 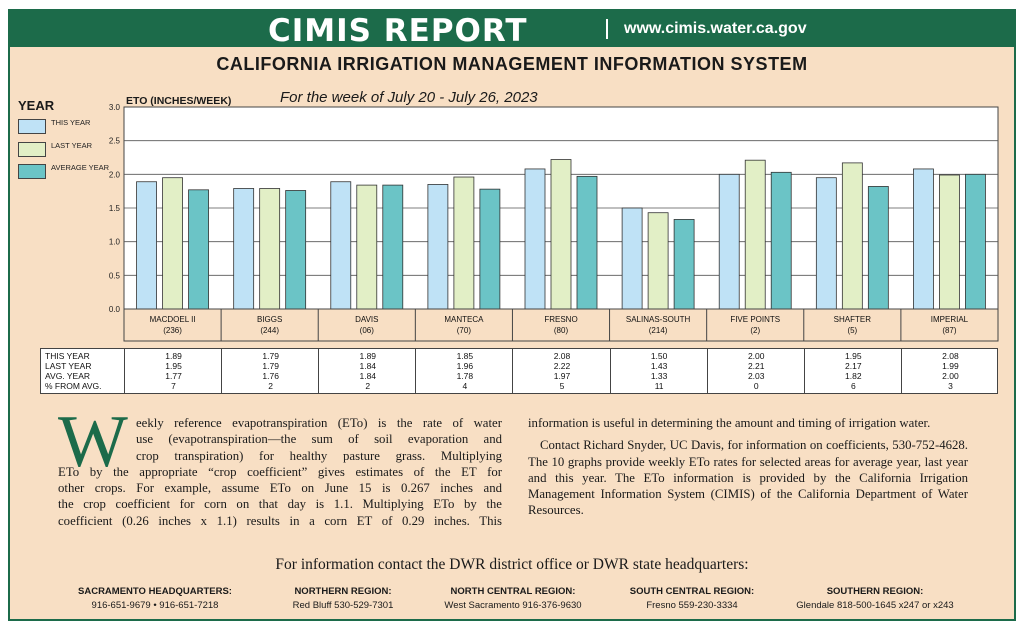 What do you see at coordinates (658, 330) in the screenshot?
I see `station-id-label: (214)` at bounding box center [658, 330].